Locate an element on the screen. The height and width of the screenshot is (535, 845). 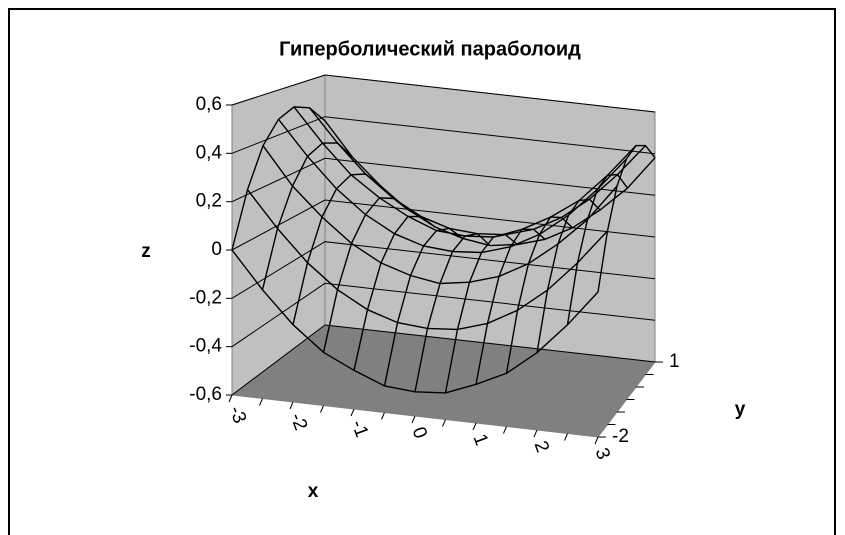
y-tick-label: 1 is located at coordinates (674, 361).